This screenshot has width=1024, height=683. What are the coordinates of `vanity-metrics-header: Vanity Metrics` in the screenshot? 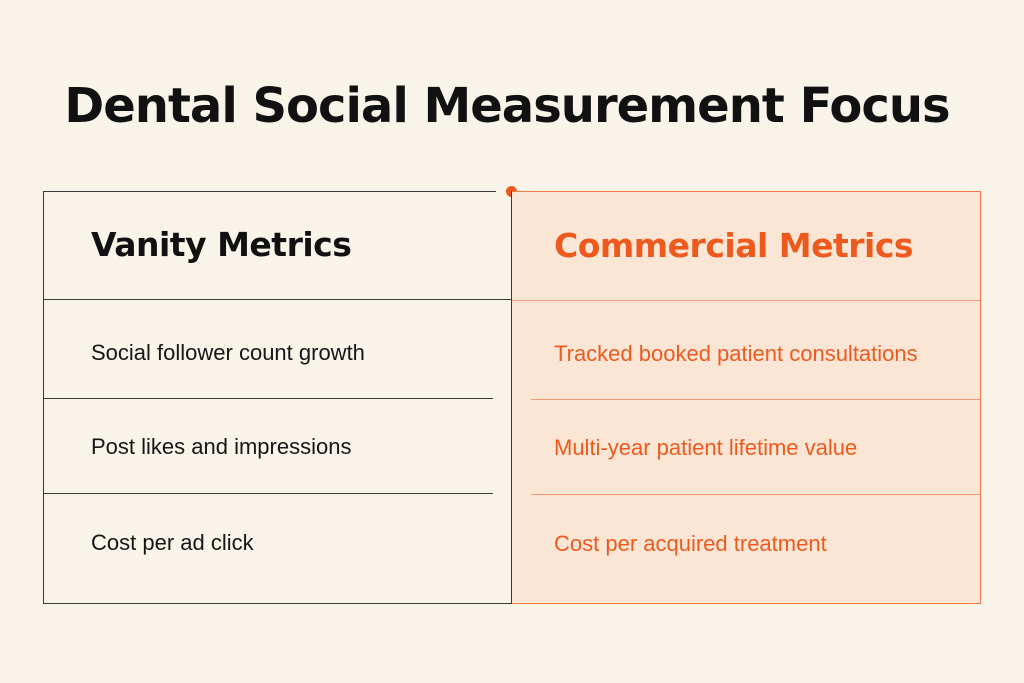 It's located at (221, 244).